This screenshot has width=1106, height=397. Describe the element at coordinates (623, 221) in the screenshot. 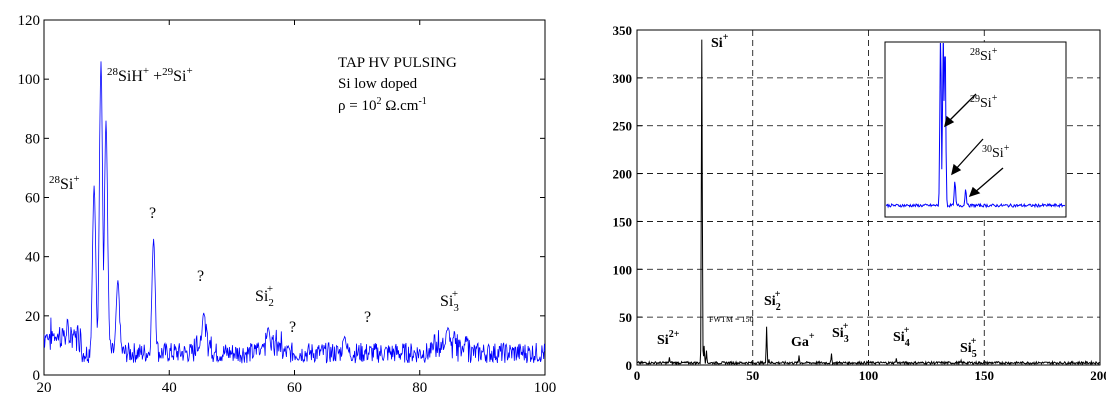

I see `right-ytick-label: 150` at that location.